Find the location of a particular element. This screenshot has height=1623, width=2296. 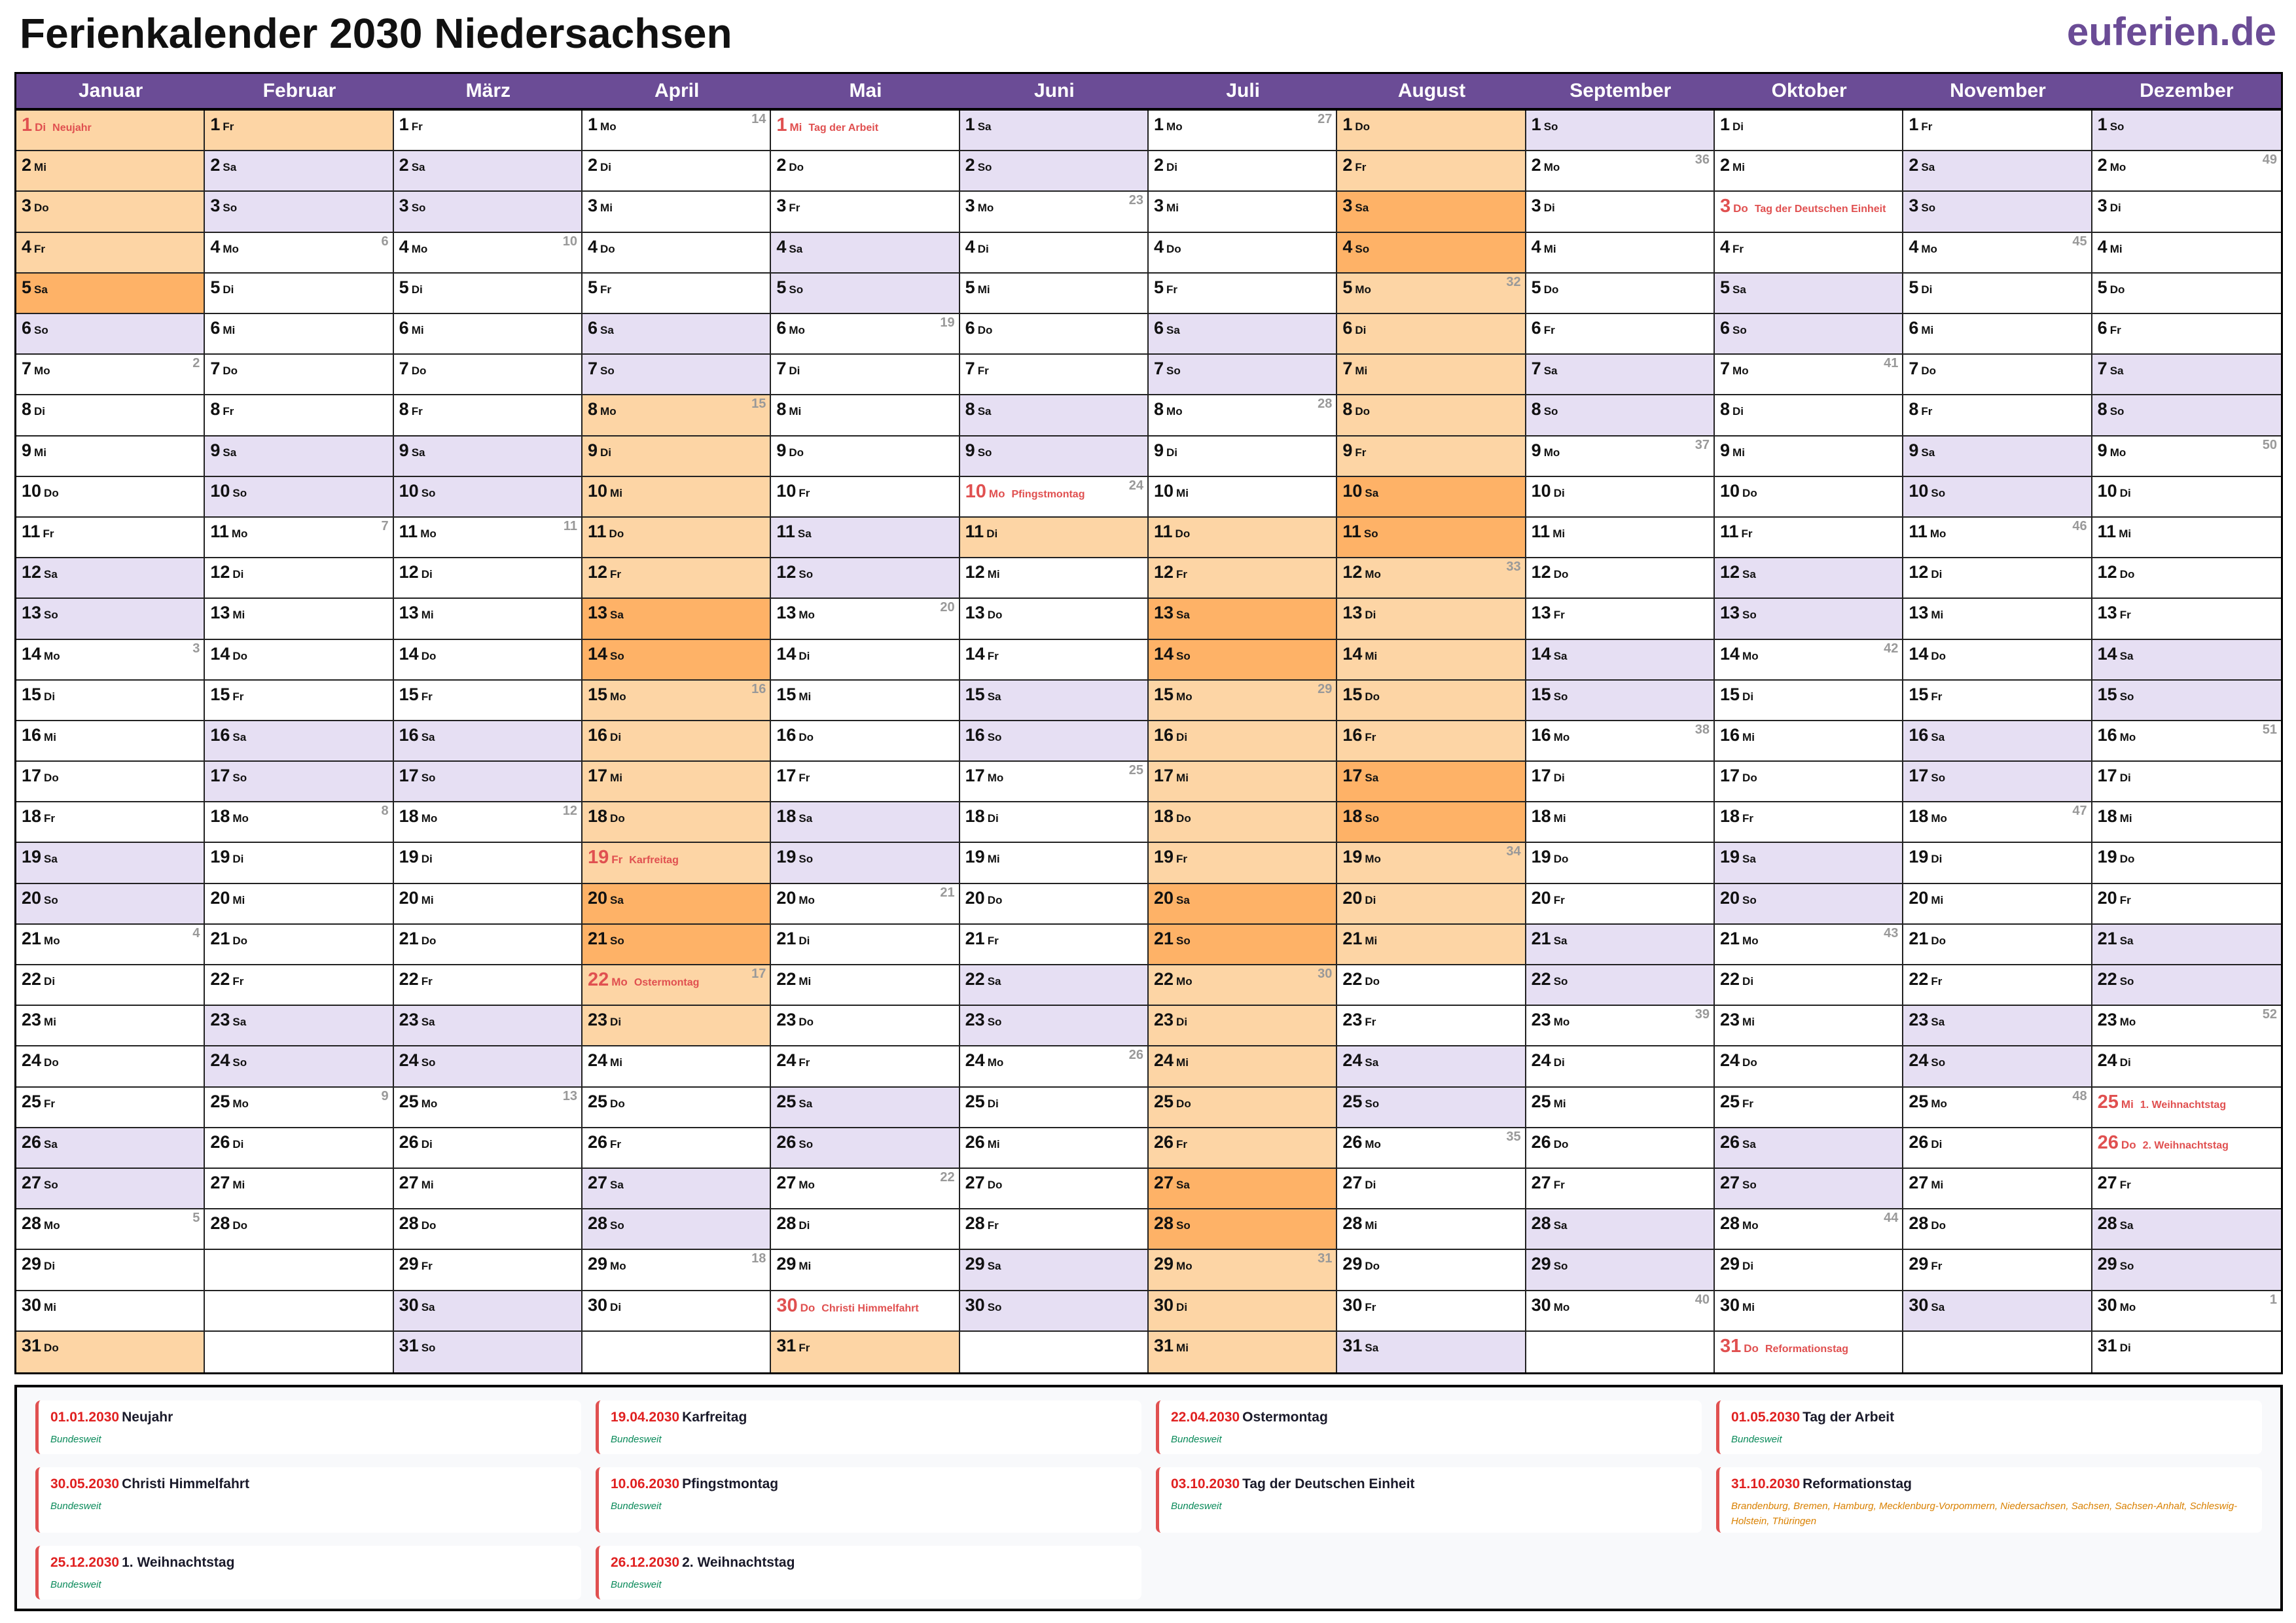

day-cell: 2 Sa is located at coordinates (488, 171).